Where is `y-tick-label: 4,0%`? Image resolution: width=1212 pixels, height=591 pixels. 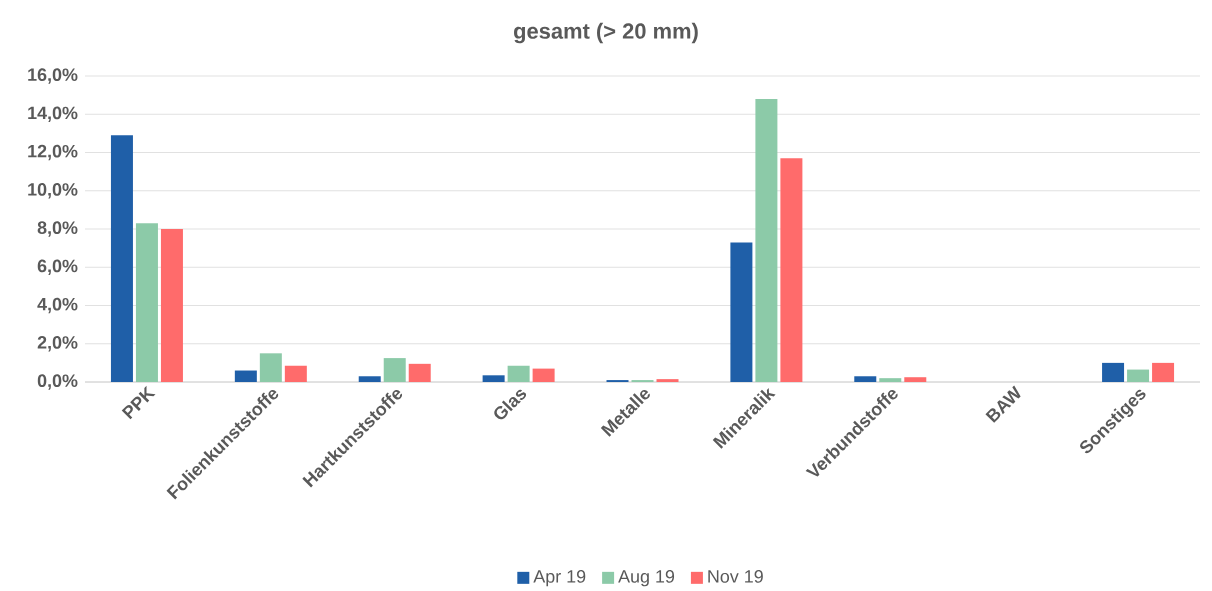
y-tick-label: 4,0% is located at coordinates (57, 305).